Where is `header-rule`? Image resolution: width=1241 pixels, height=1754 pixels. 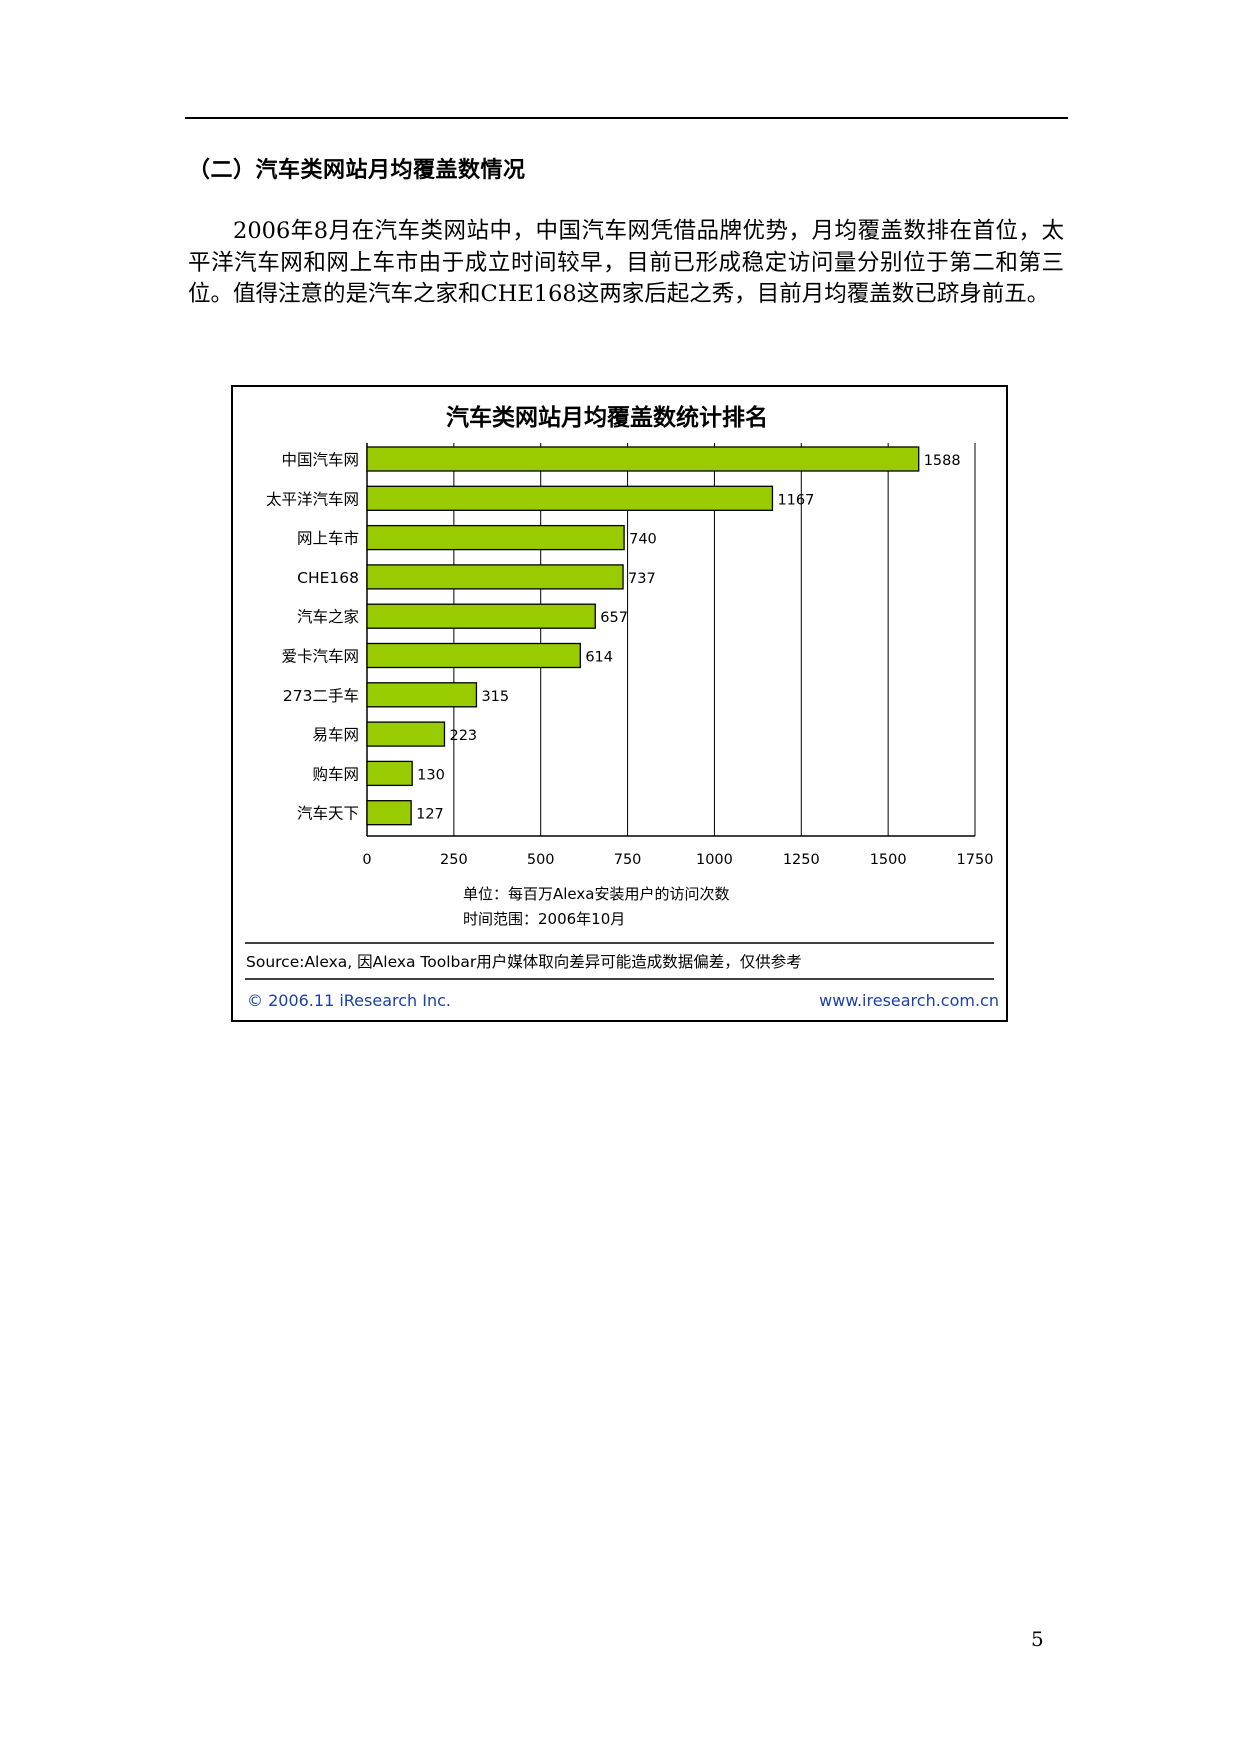
header-rule is located at coordinates (626, 118).